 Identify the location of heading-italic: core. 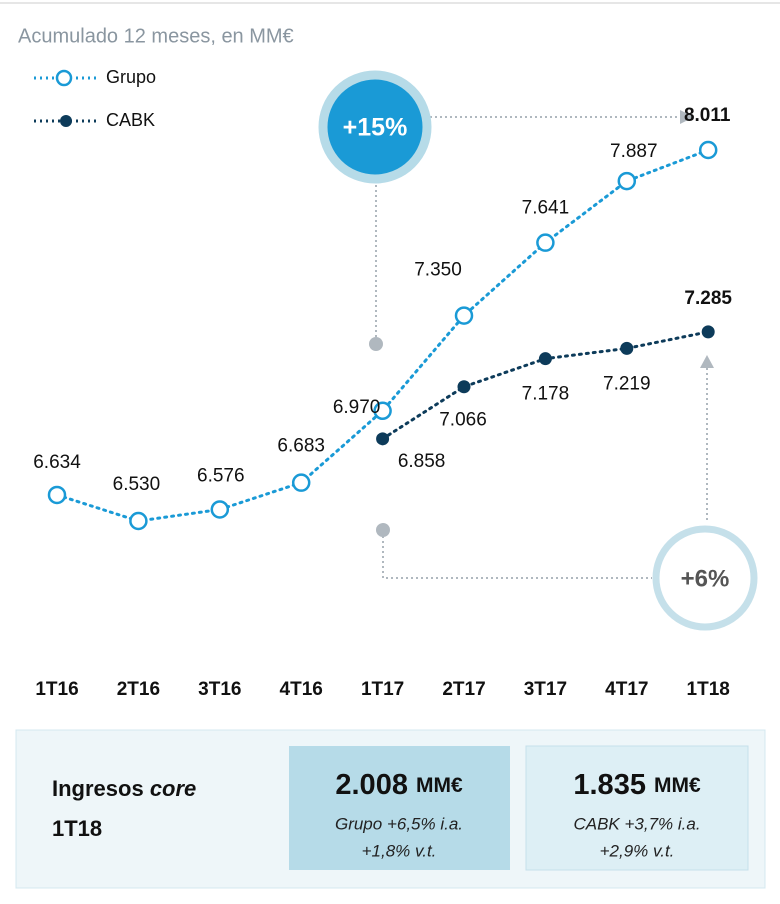
(173, 788).